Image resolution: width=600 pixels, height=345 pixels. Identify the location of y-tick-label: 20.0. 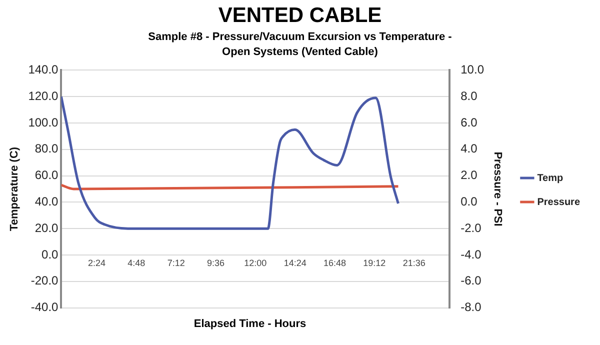
(46, 227).